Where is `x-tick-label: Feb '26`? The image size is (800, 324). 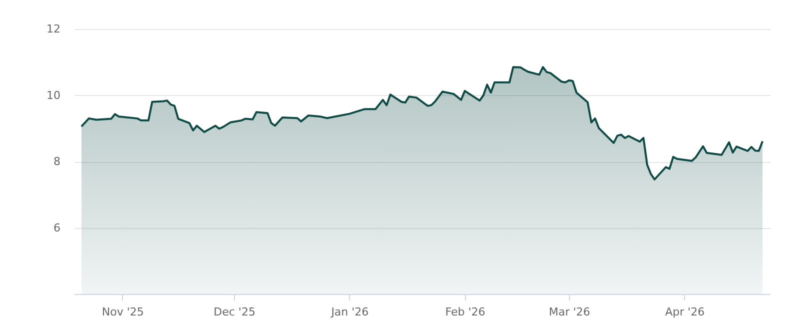 x-tick-label: Feb '26 is located at coordinates (465, 312).